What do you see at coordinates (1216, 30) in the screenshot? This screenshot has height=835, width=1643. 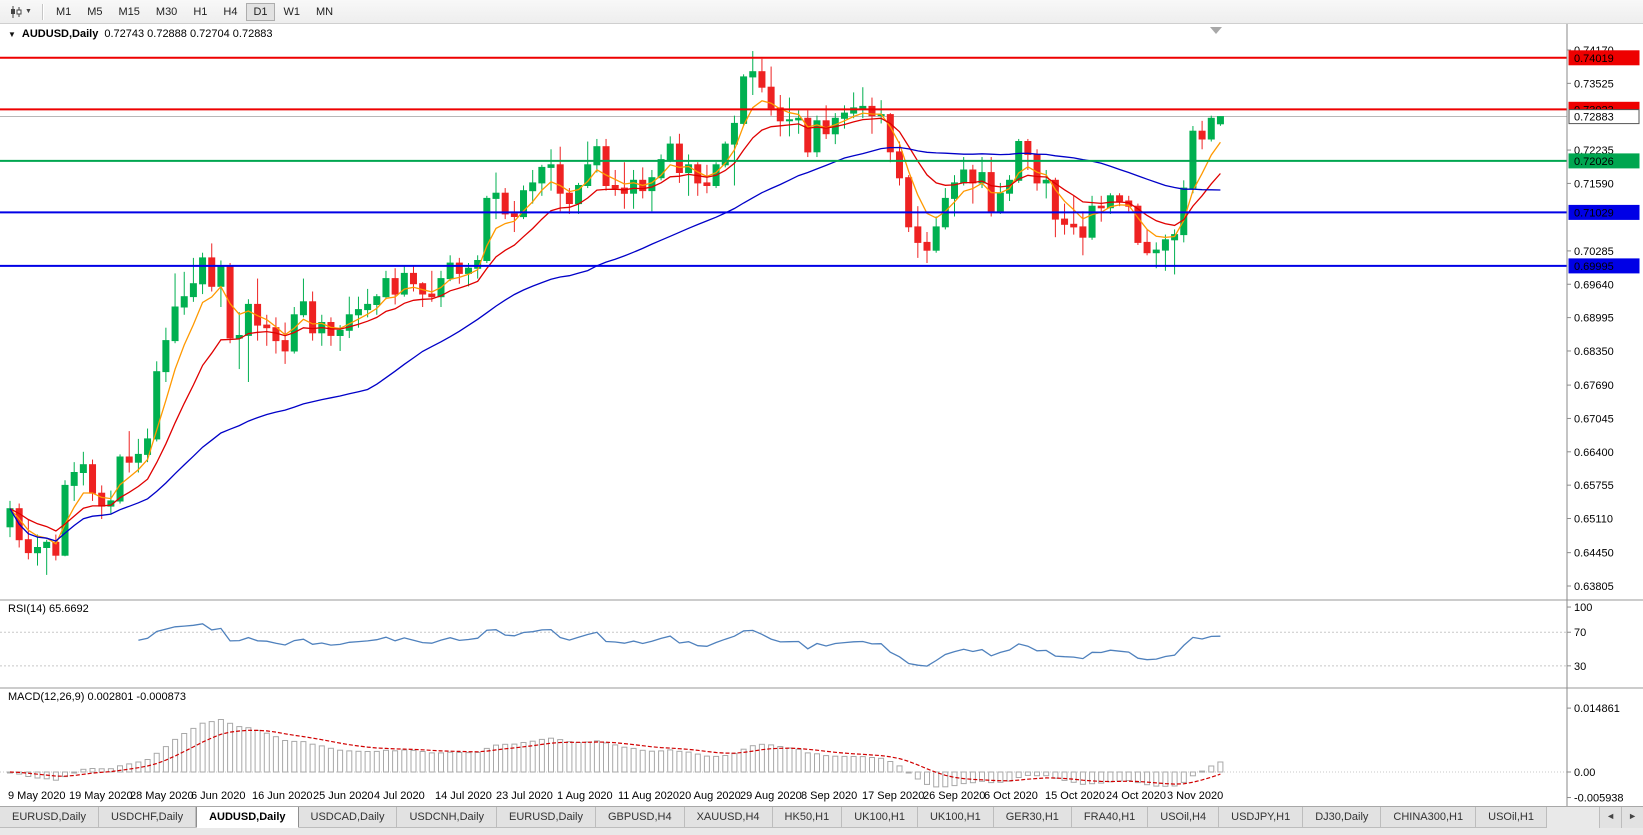 I see `chart-shift-marker` at bounding box center [1216, 30].